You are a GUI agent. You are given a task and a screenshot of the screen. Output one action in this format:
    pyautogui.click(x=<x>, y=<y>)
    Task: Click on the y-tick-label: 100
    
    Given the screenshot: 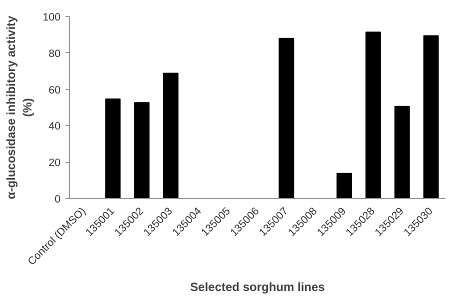 What is the action you would take?
    pyautogui.click(x=51, y=18)
    